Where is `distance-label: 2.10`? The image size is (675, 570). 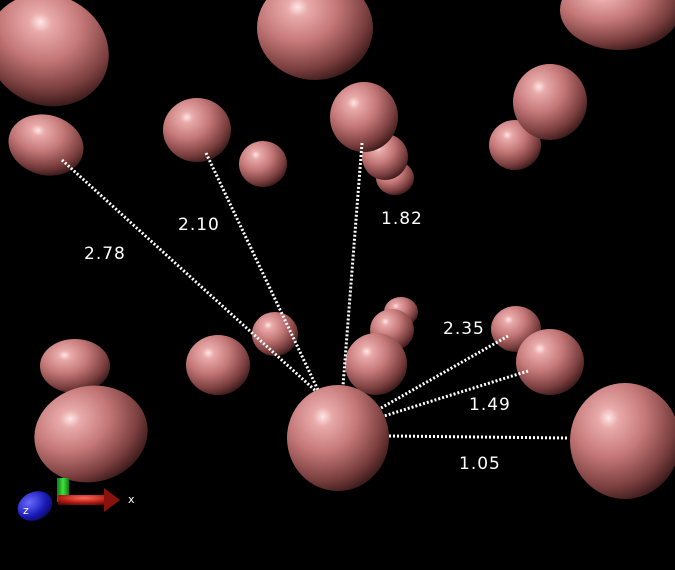
distance-label: 2.10 is located at coordinates (199, 225).